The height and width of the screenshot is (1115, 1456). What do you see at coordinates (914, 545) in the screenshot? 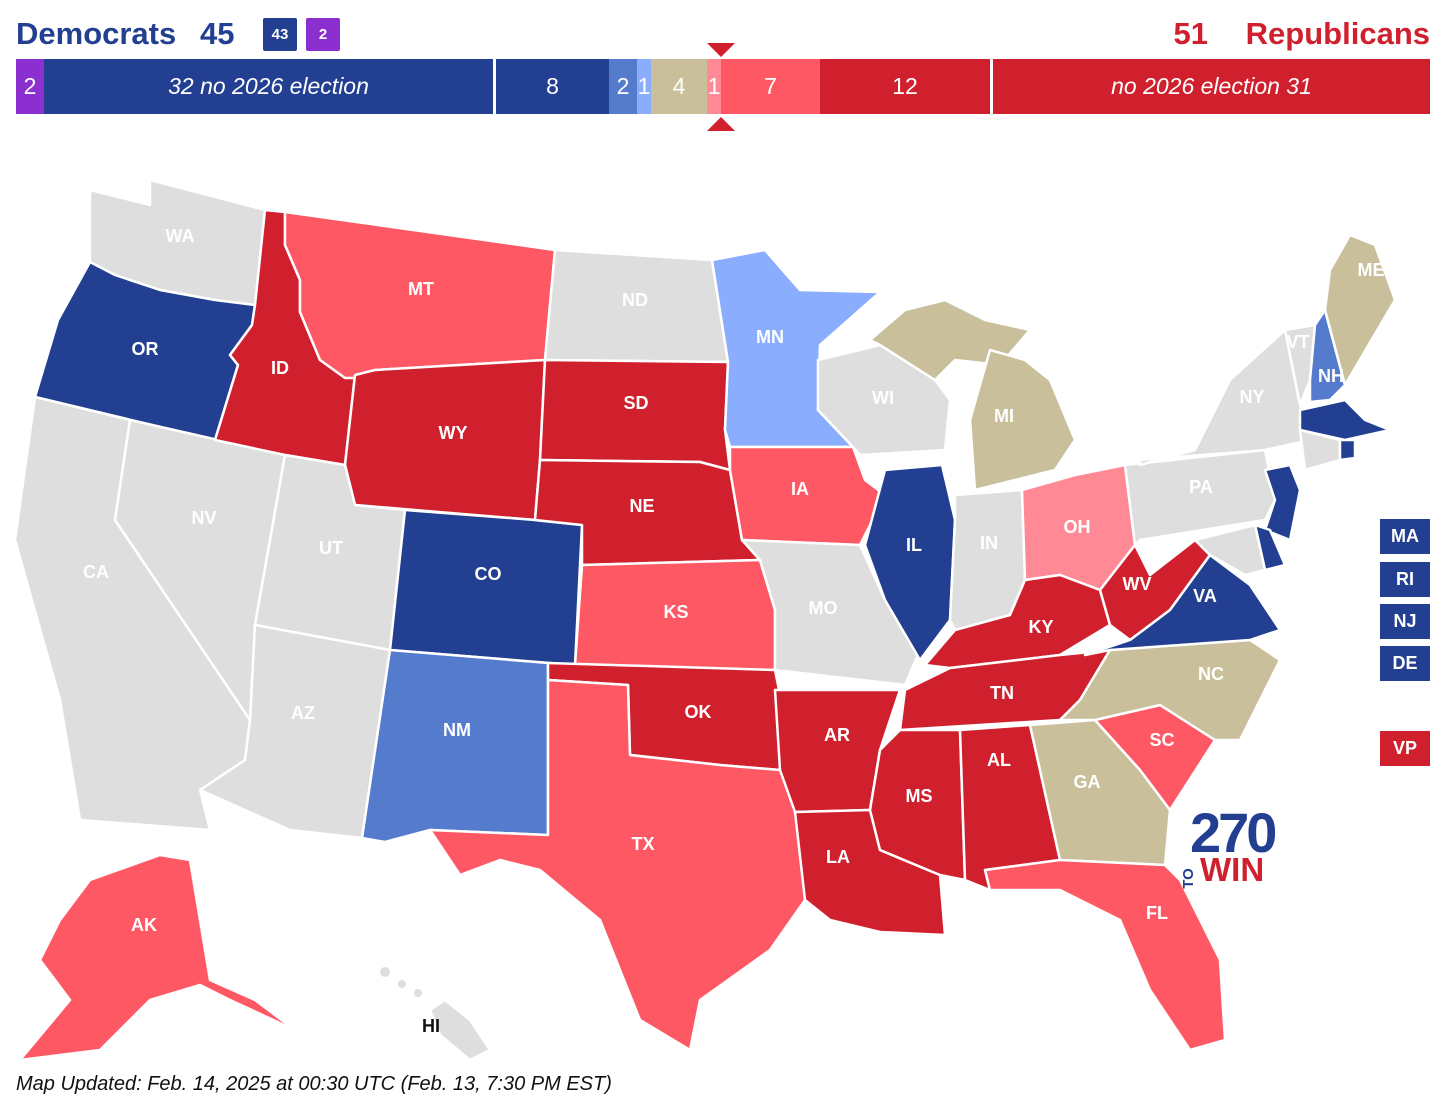
I see `state-label-il: IL` at bounding box center [914, 545].